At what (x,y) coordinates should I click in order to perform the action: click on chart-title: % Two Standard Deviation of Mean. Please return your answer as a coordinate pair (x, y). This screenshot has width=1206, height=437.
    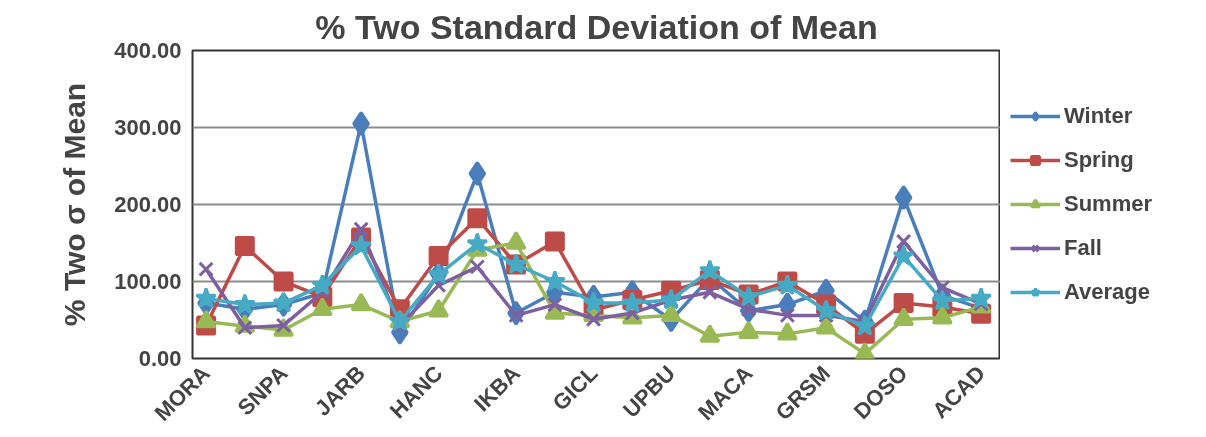
    Looking at the image, I should click on (596, 26).